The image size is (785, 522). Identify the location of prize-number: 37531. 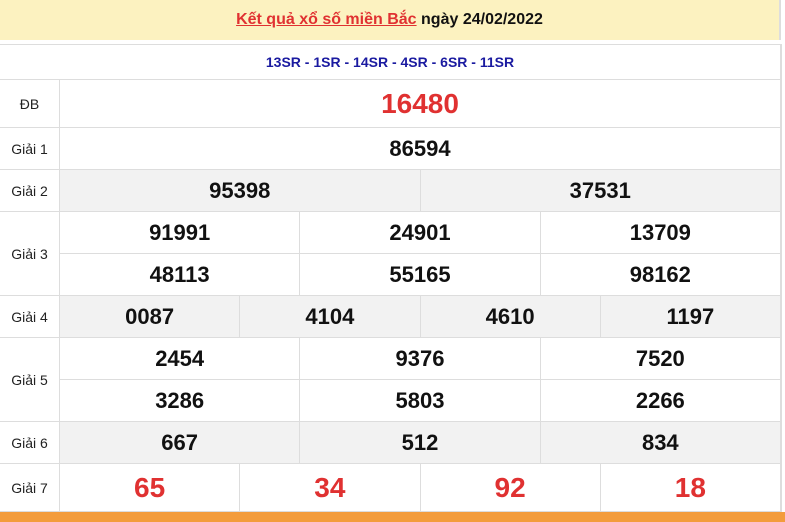
(600, 190).